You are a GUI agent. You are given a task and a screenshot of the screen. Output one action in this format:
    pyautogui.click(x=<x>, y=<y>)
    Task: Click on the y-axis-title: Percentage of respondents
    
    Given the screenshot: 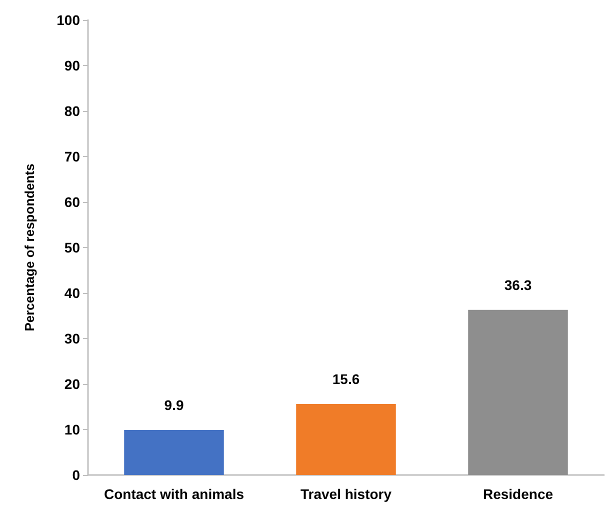 What is the action you would take?
    pyautogui.click(x=29, y=248)
    